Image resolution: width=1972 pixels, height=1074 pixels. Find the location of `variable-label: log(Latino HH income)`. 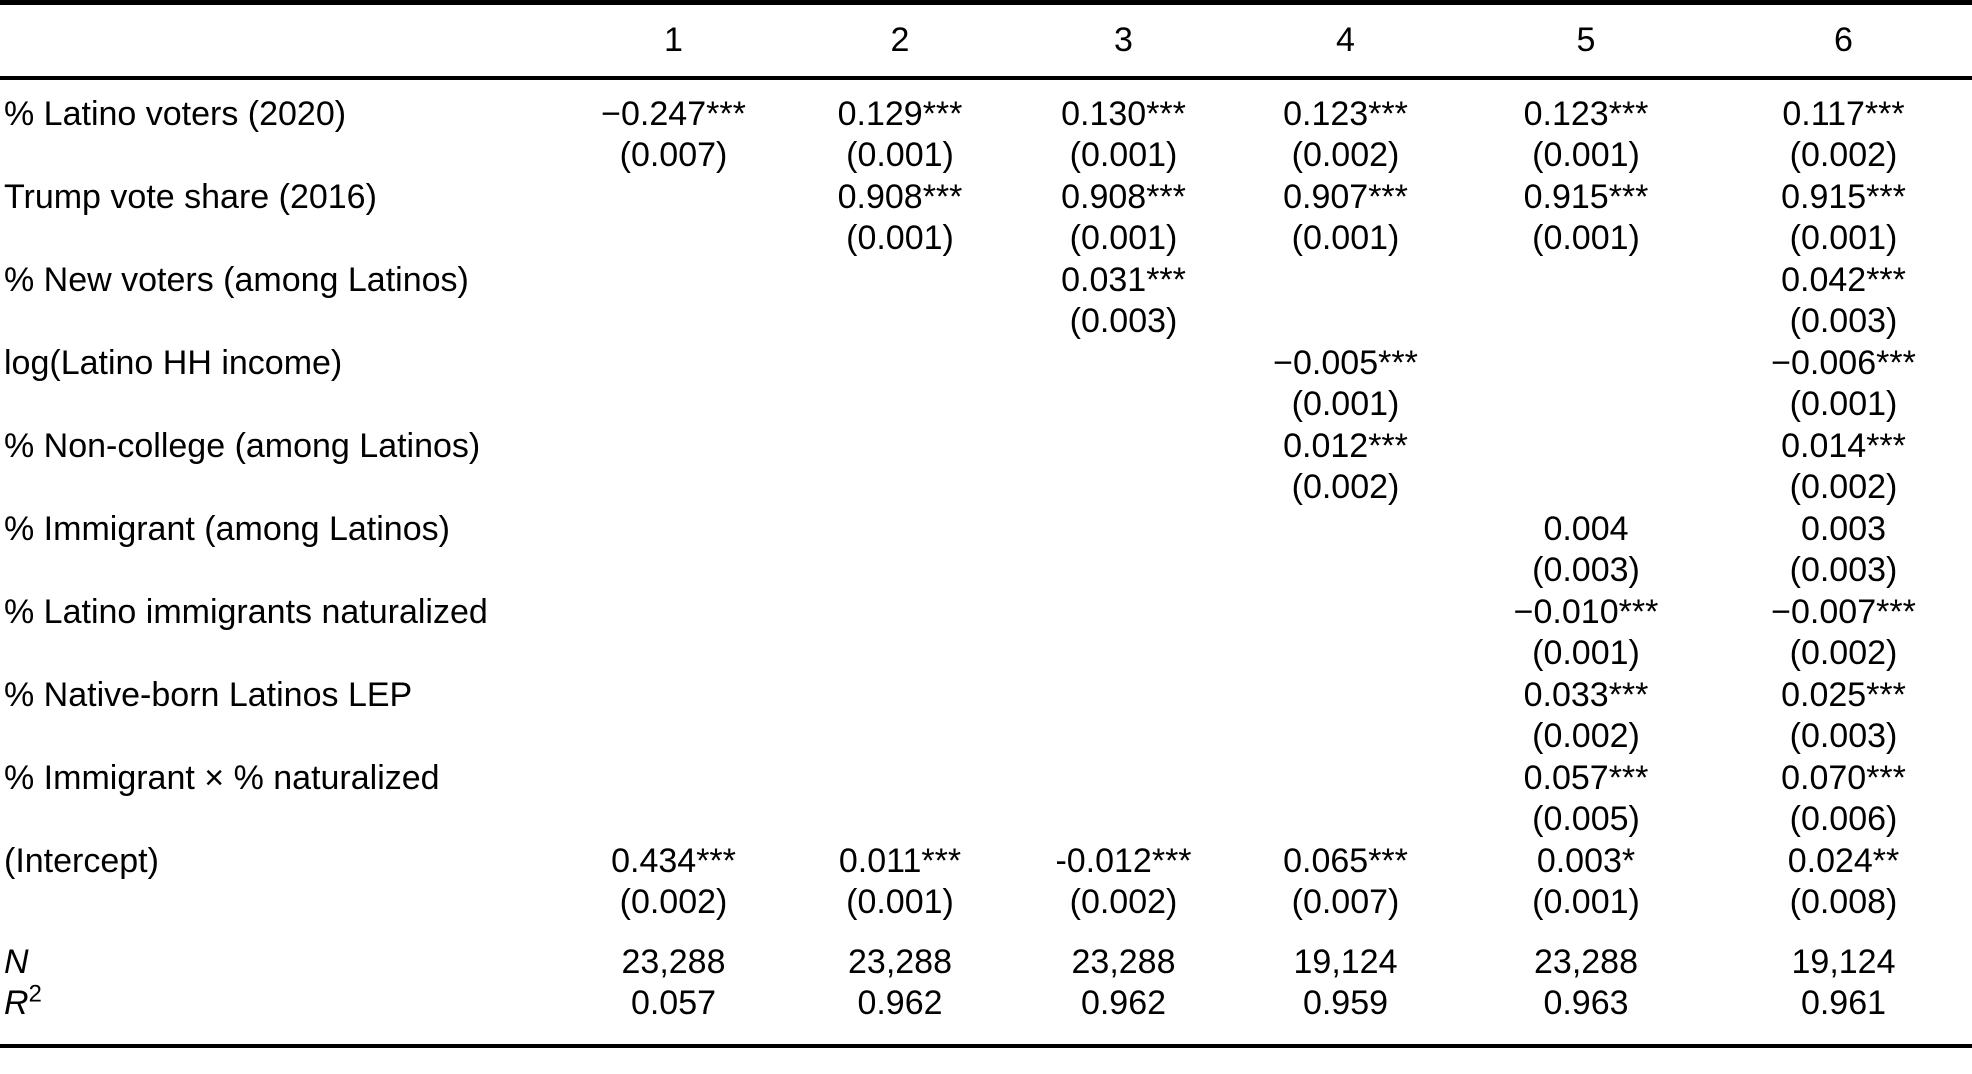

variable-label: log(Latino HH income) is located at coordinates (173, 362).